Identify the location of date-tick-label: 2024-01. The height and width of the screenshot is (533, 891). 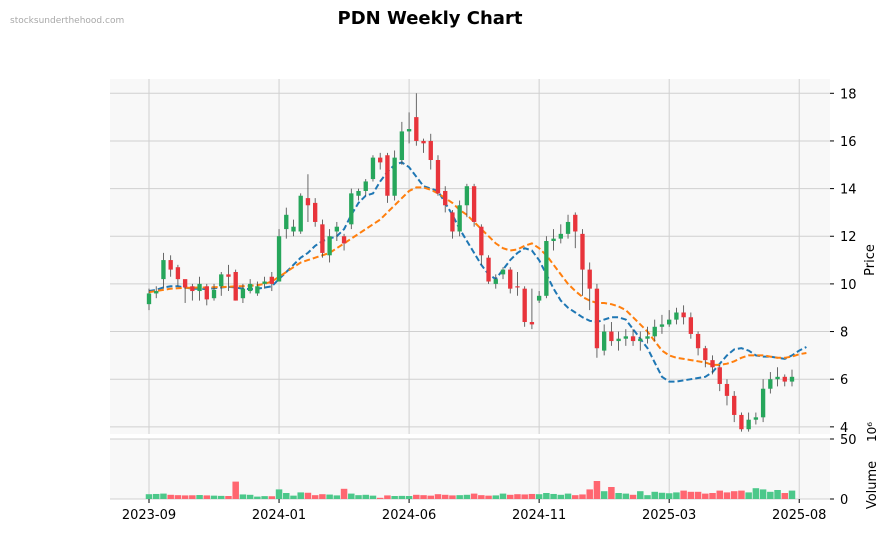
(279, 515).